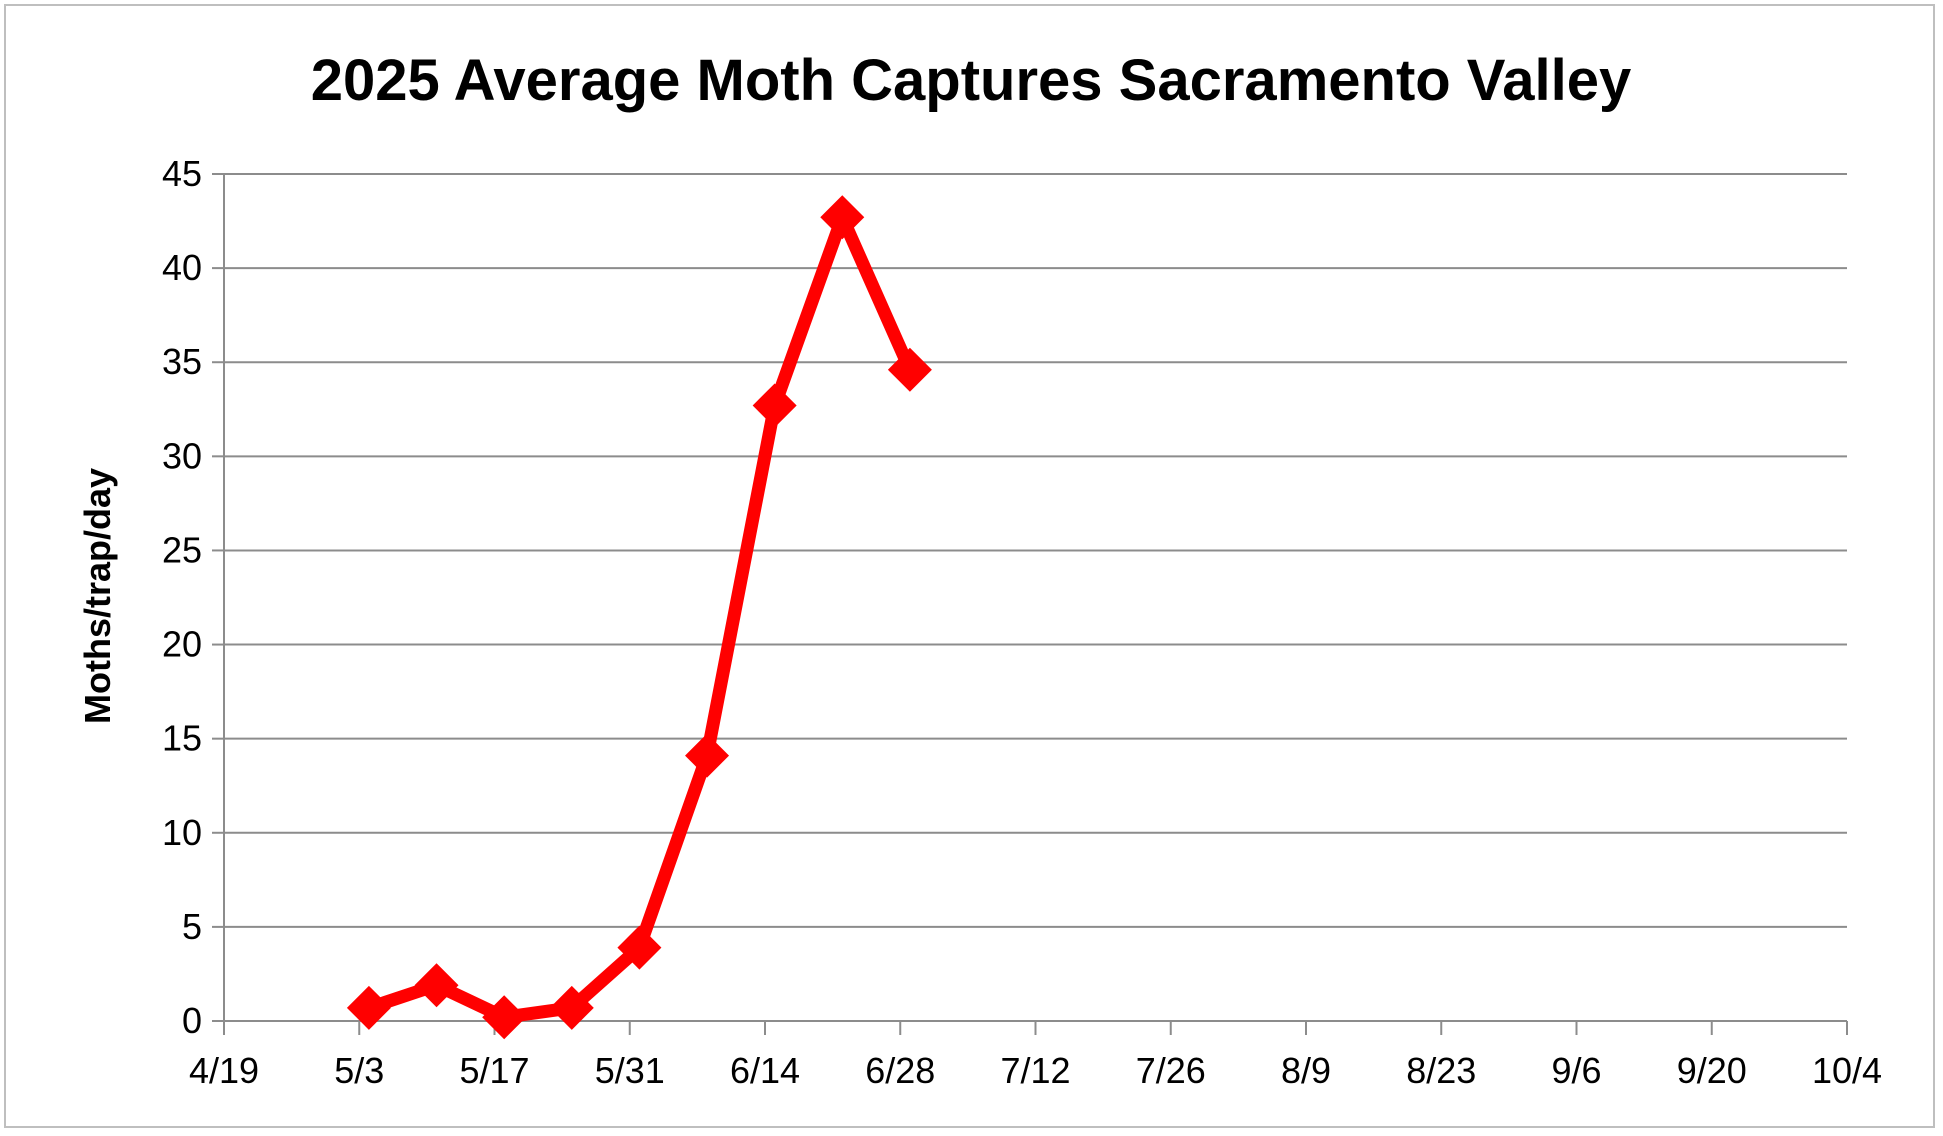  What do you see at coordinates (494, 1070) in the screenshot?
I see `x-tick-label: 5/17` at bounding box center [494, 1070].